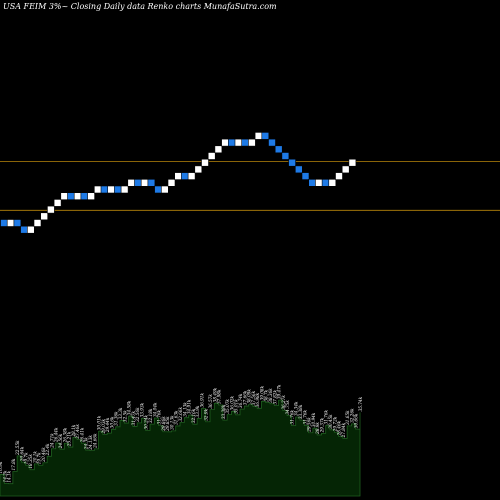 The height and width of the screenshot is (500, 500). Describe the element at coordinates (270, 395) in the screenshot. I see `volume-label: 38.36k` at that location.